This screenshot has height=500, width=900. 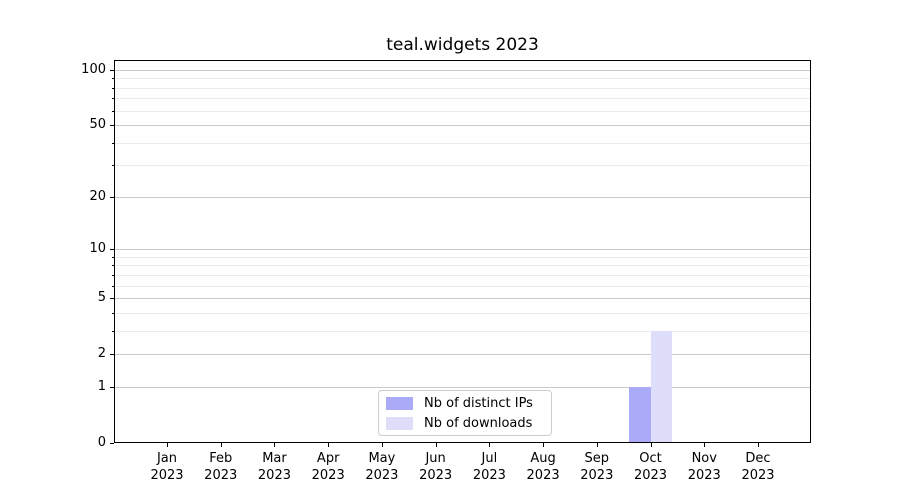 I want to click on y-tick-label: 20, so click(x=97, y=196).